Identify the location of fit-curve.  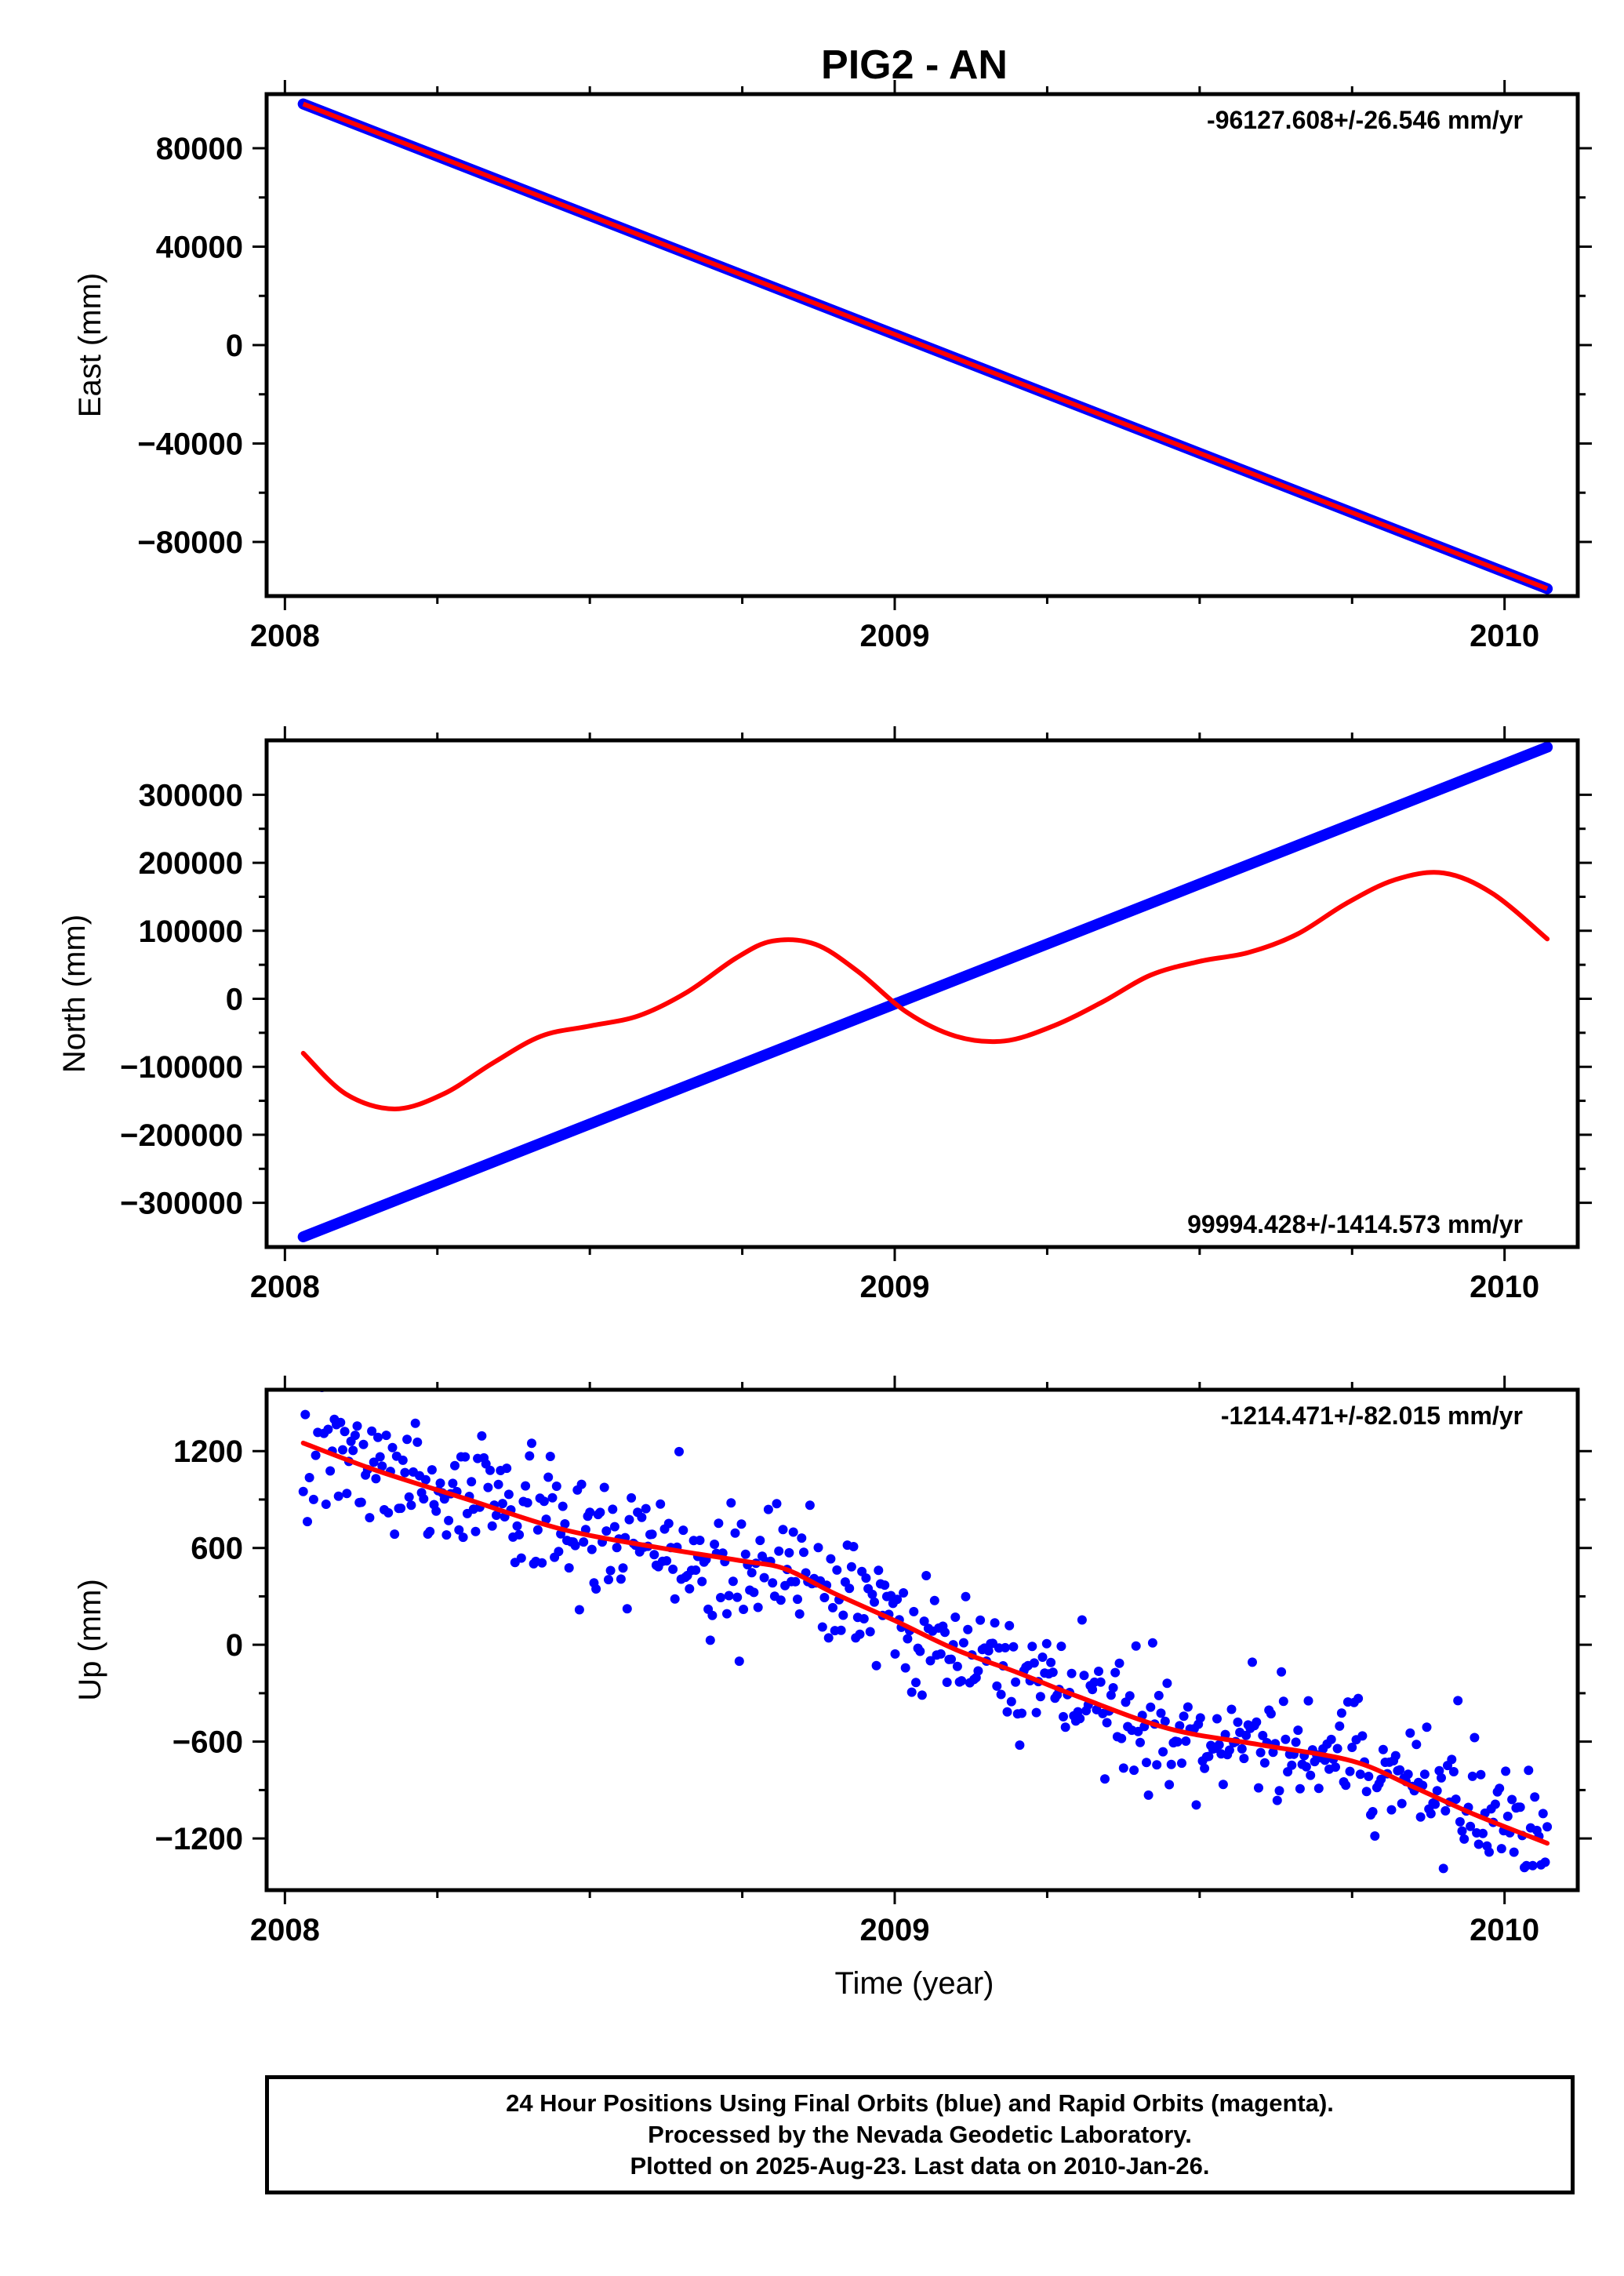
(925, 991).